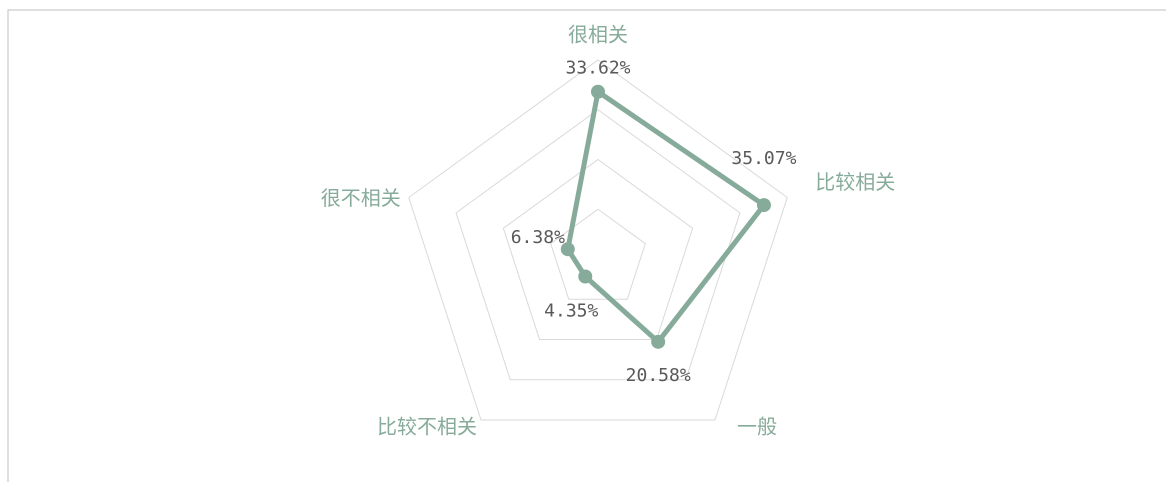 The image size is (1166, 482). Describe the element at coordinates (571, 311) in the screenshot. I see `value-label: 4.35%` at that location.